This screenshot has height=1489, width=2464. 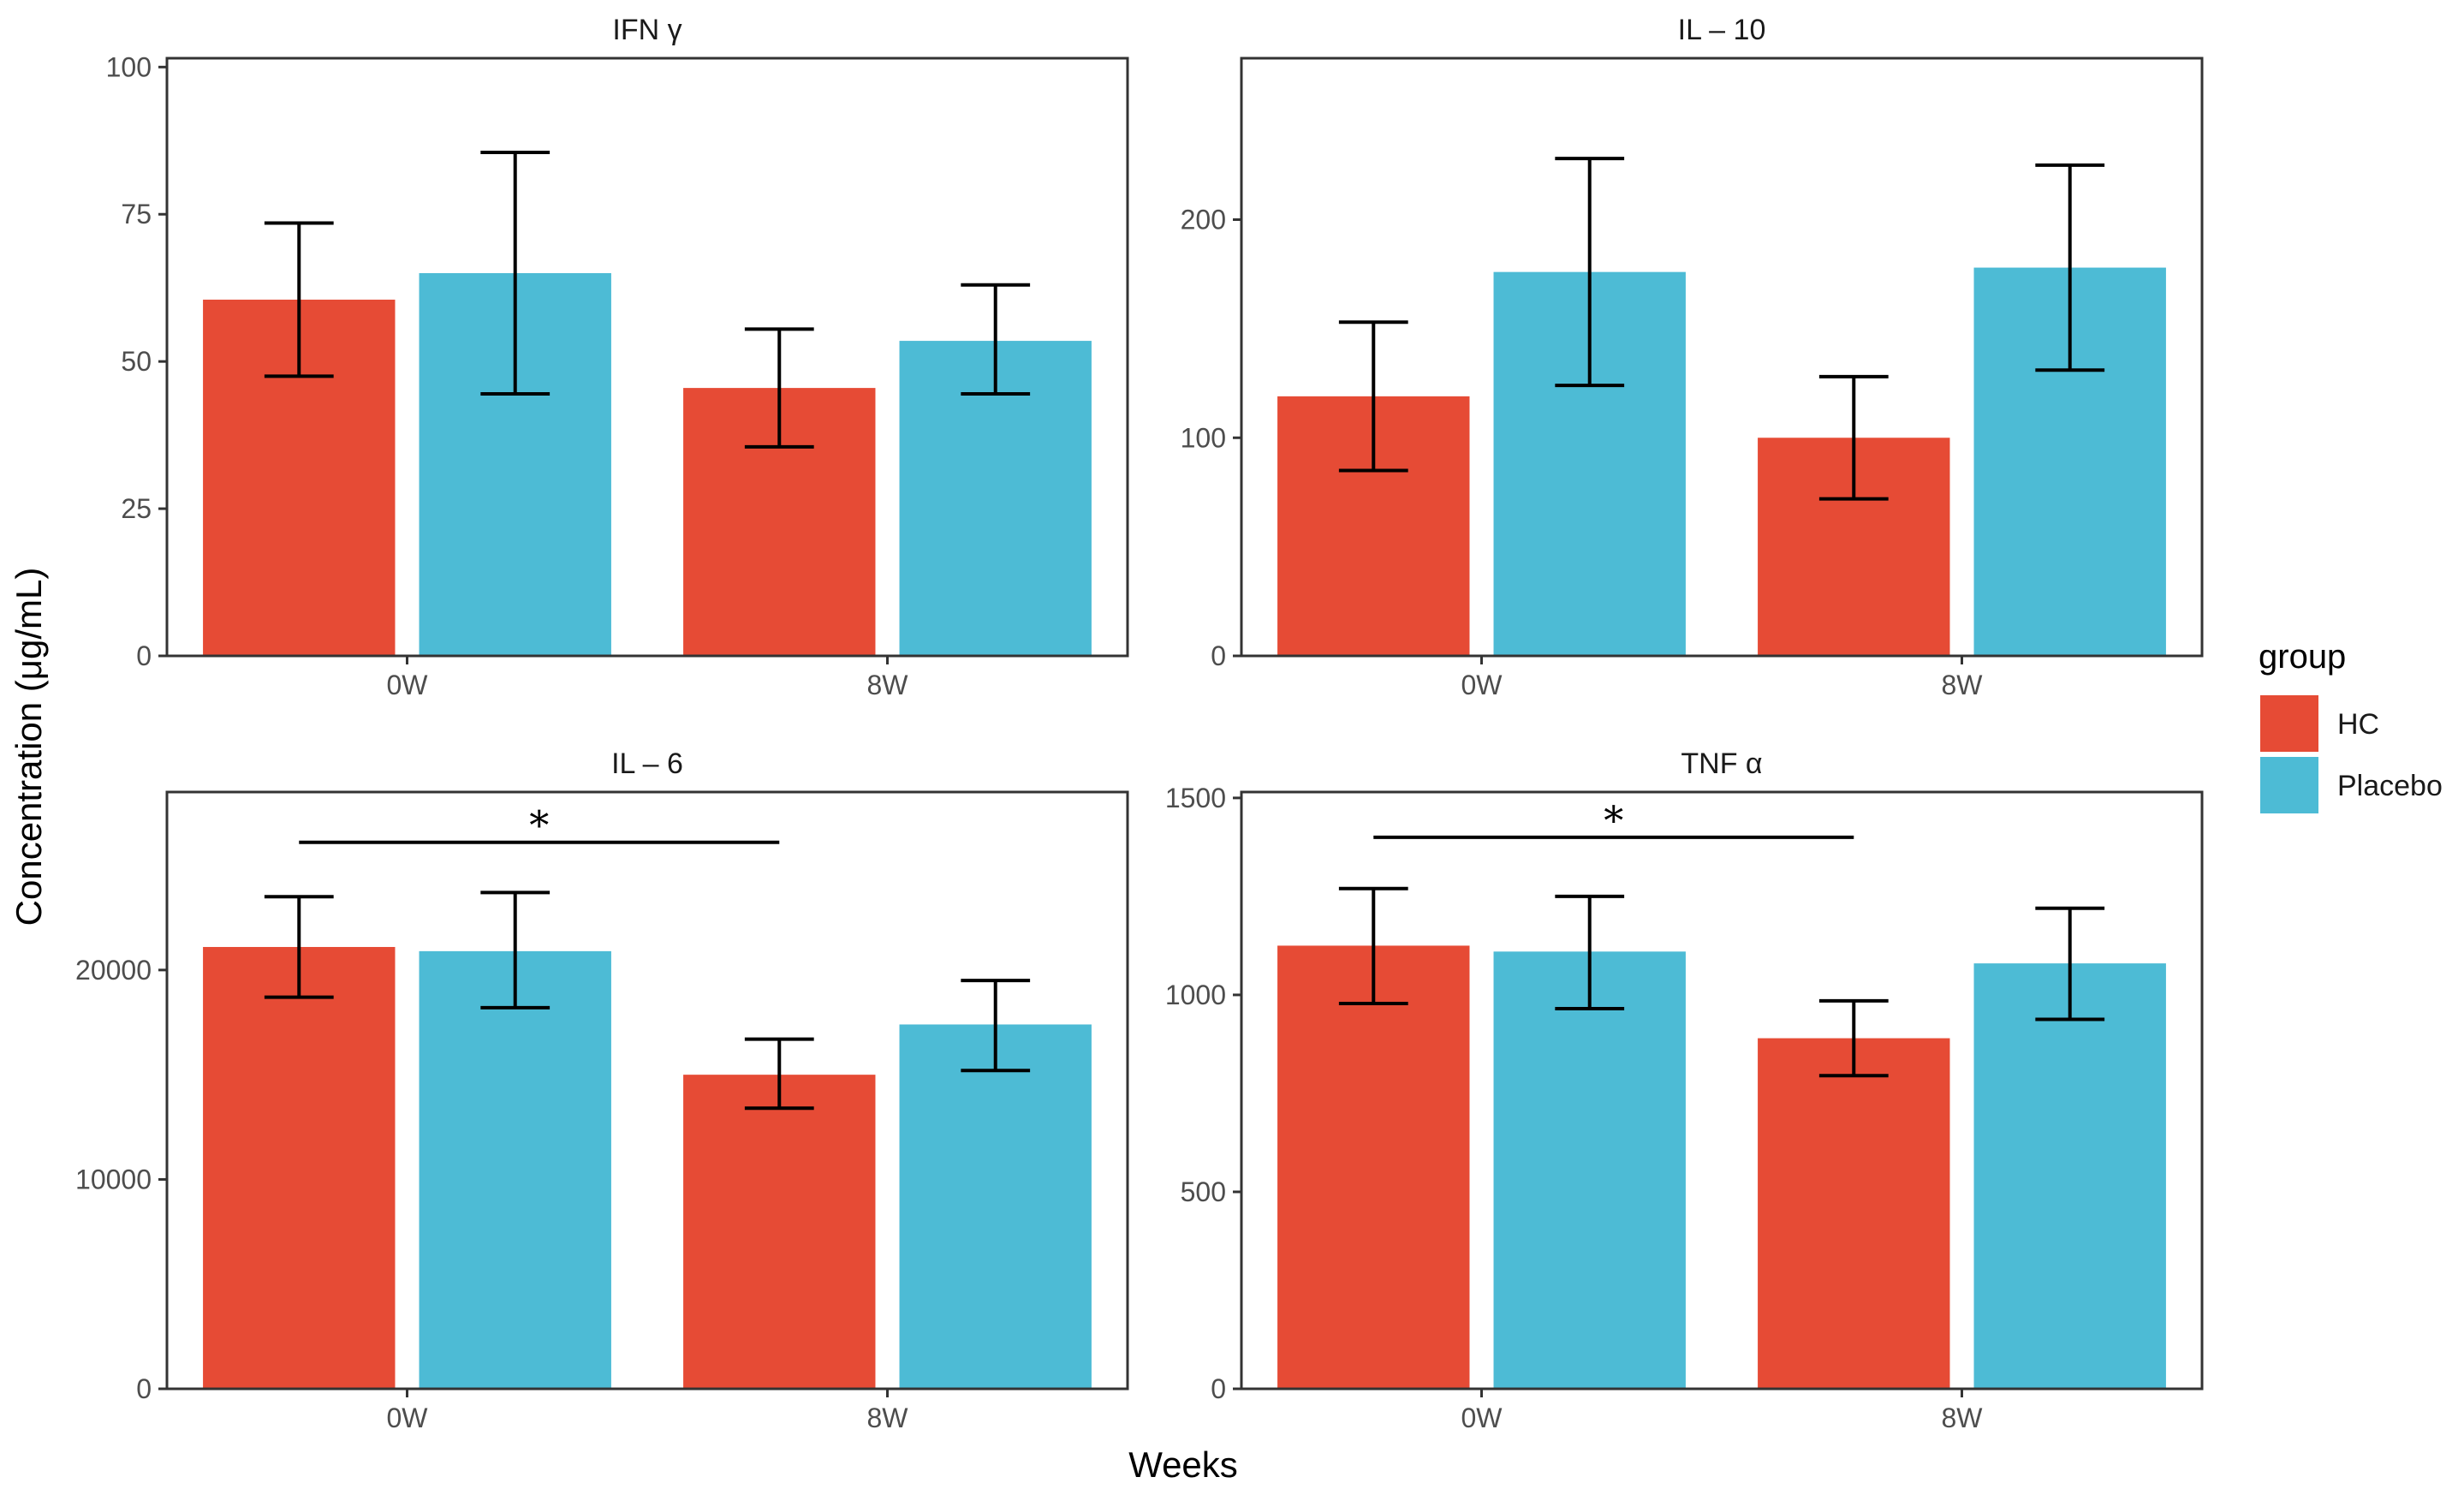 I want to click on panel-tnf-title: TNF α, so click(x=1721, y=763).